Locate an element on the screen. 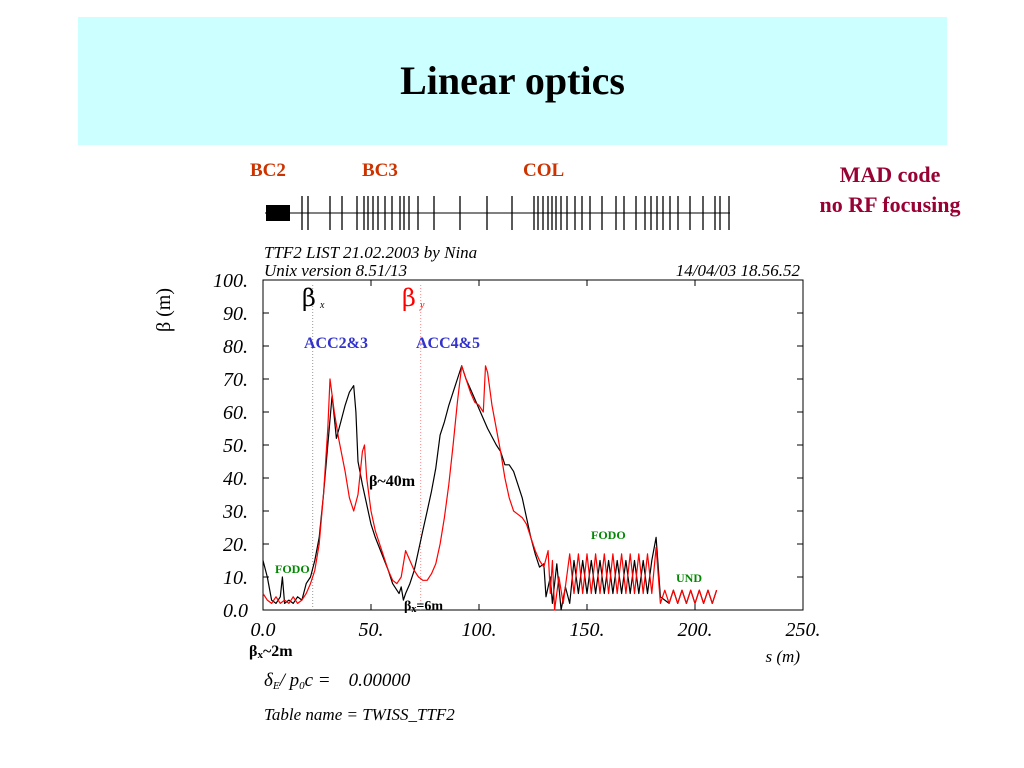 This screenshot has height=768, width=1024. y-tick-label: 90. is located at coordinates (235, 314).